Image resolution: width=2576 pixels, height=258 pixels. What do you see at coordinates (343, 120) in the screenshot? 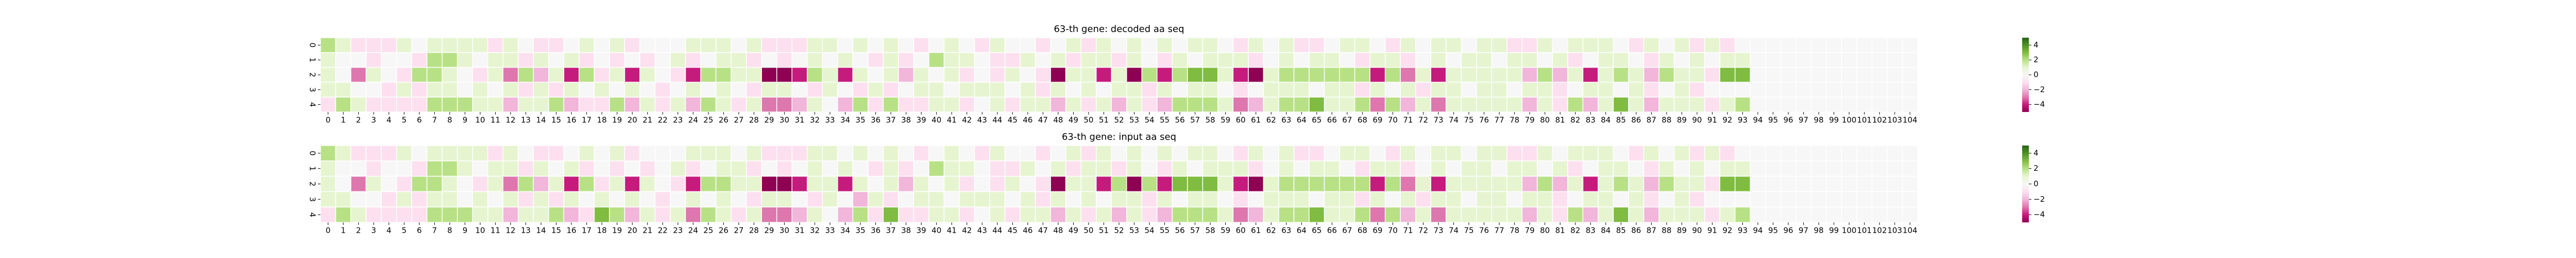
I see `x-tick-label: 1` at bounding box center [343, 120].